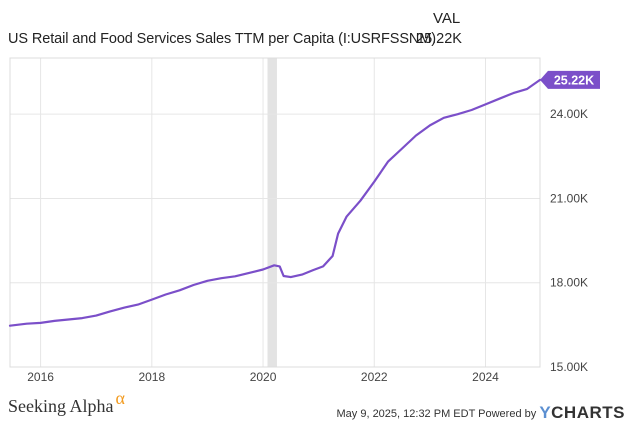  What do you see at coordinates (447, 18) in the screenshot?
I see `value-column-header: VAL` at bounding box center [447, 18].